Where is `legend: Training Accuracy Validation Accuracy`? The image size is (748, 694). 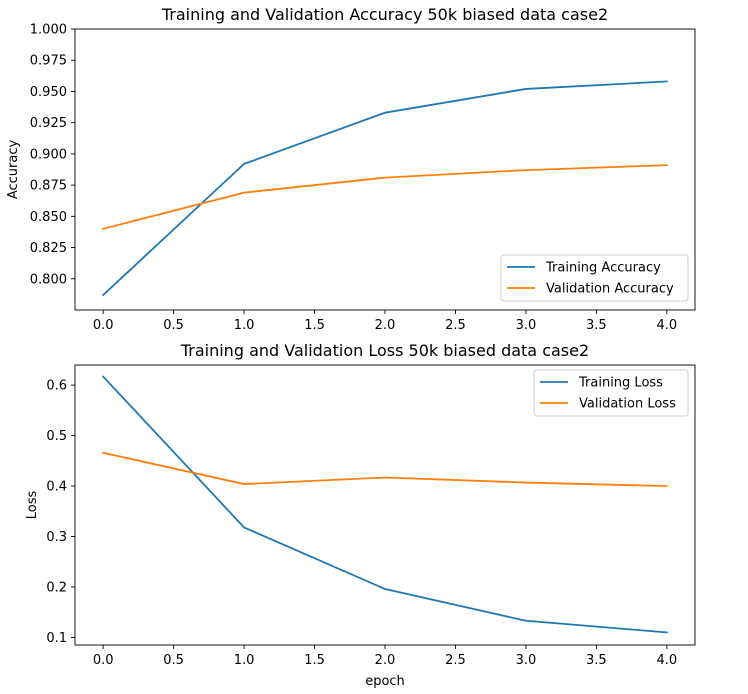
legend: Training Accuracy Validation Accuracy is located at coordinates (594, 278).